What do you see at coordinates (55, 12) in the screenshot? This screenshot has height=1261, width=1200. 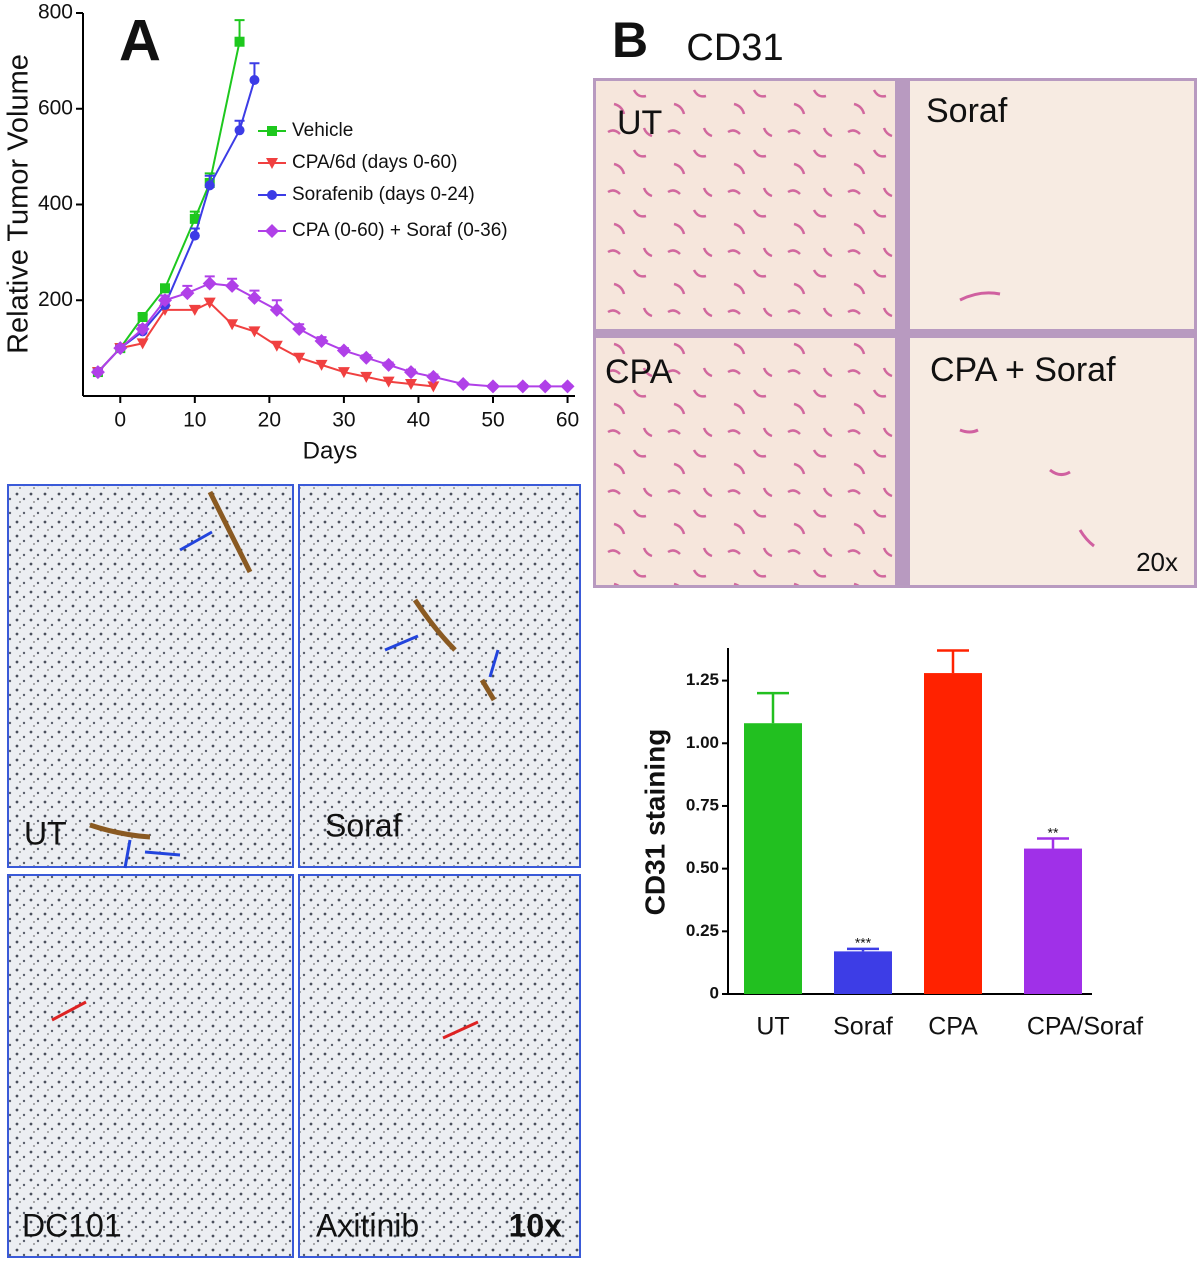 I see `y-tick-label: 800` at bounding box center [55, 12].